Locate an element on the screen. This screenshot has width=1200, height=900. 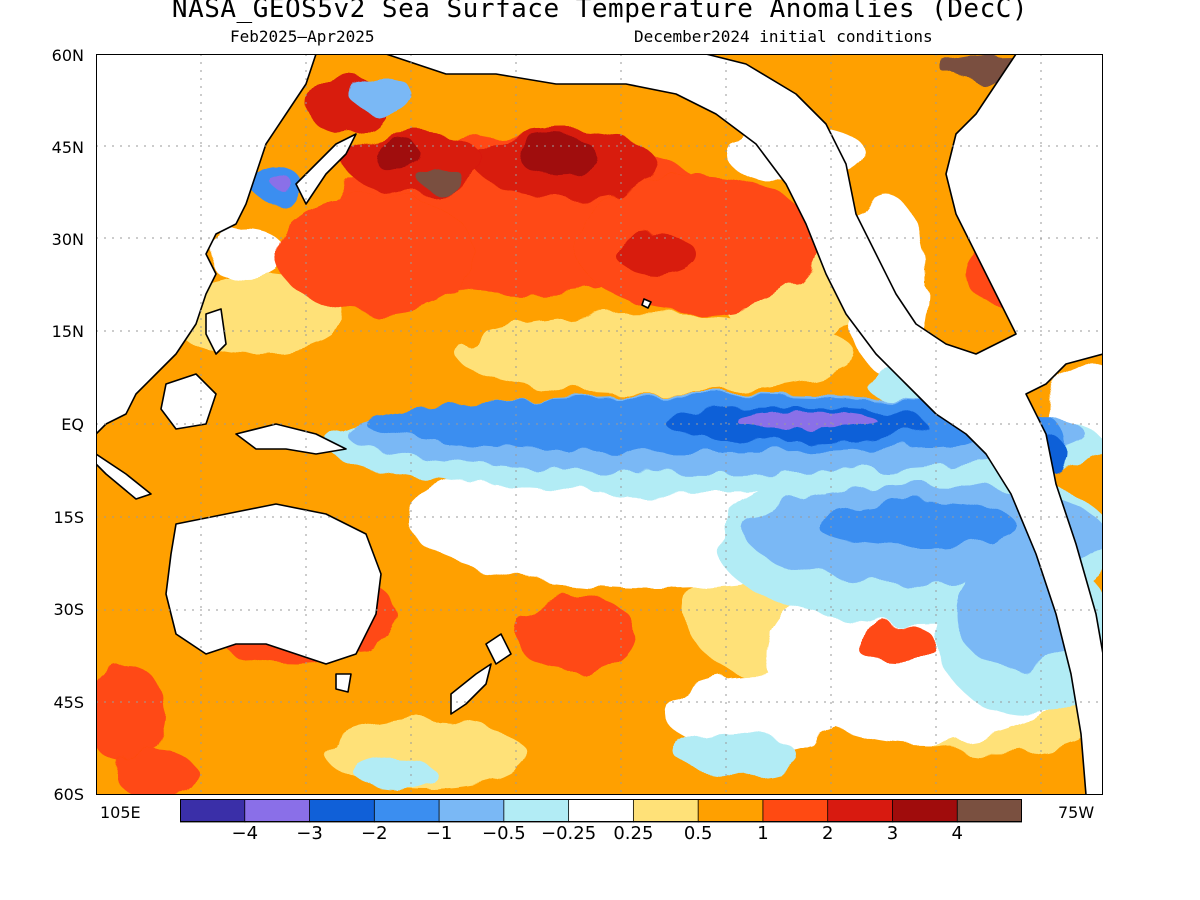
landmass-hawaii is located at coordinates (646, 303).